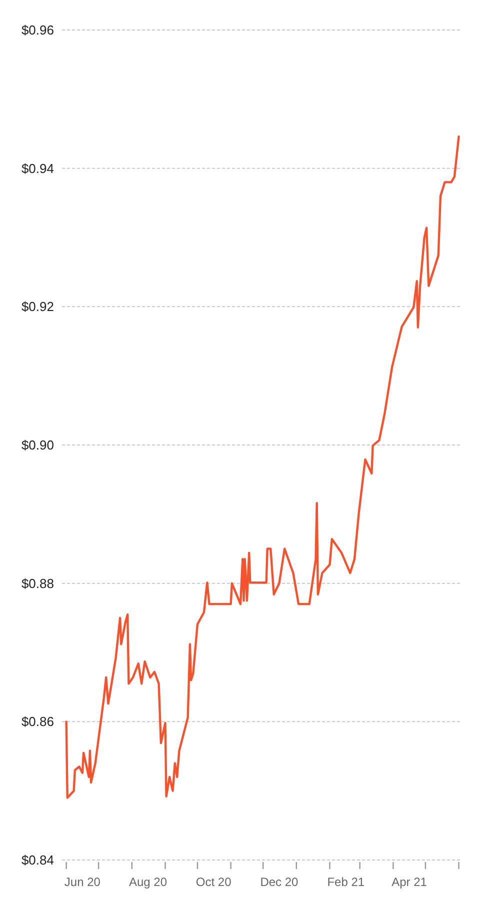 This screenshot has width=479, height=923. What do you see at coordinates (82, 882) in the screenshot?
I see `x-tick-label: Jun 20` at bounding box center [82, 882].